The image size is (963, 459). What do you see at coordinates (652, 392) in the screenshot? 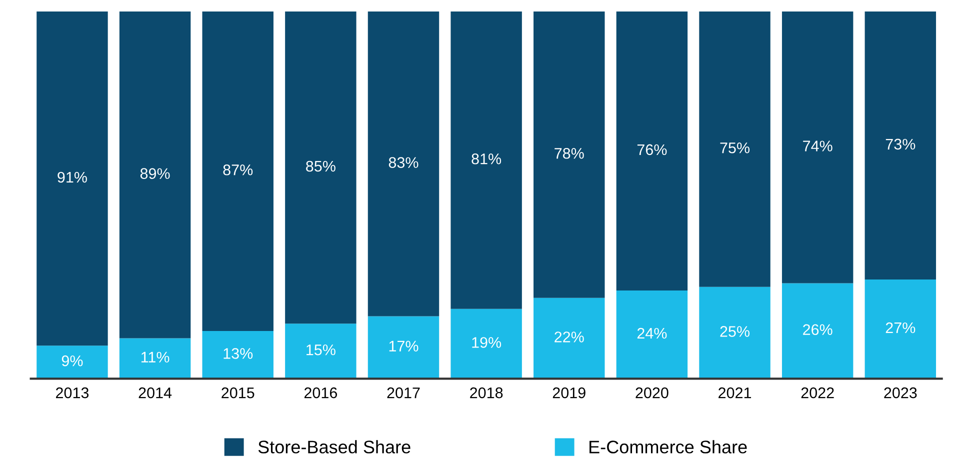
I see `x-tick-label: 2020` at bounding box center [652, 392].